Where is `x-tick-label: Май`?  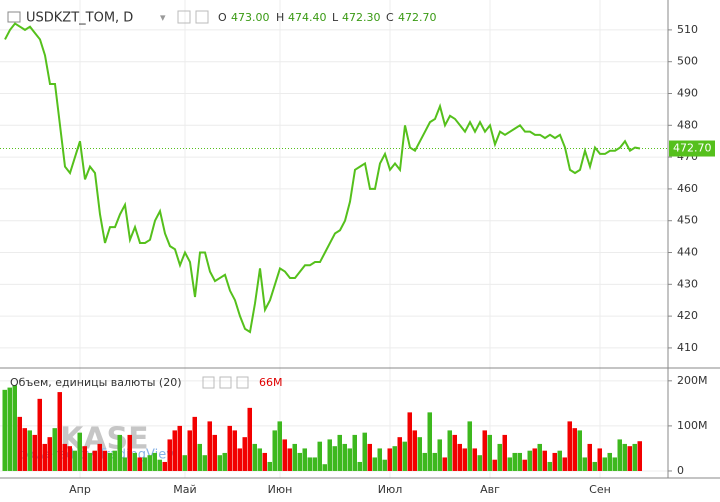 x-tick-label: Май is located at coordinates (184, 489).